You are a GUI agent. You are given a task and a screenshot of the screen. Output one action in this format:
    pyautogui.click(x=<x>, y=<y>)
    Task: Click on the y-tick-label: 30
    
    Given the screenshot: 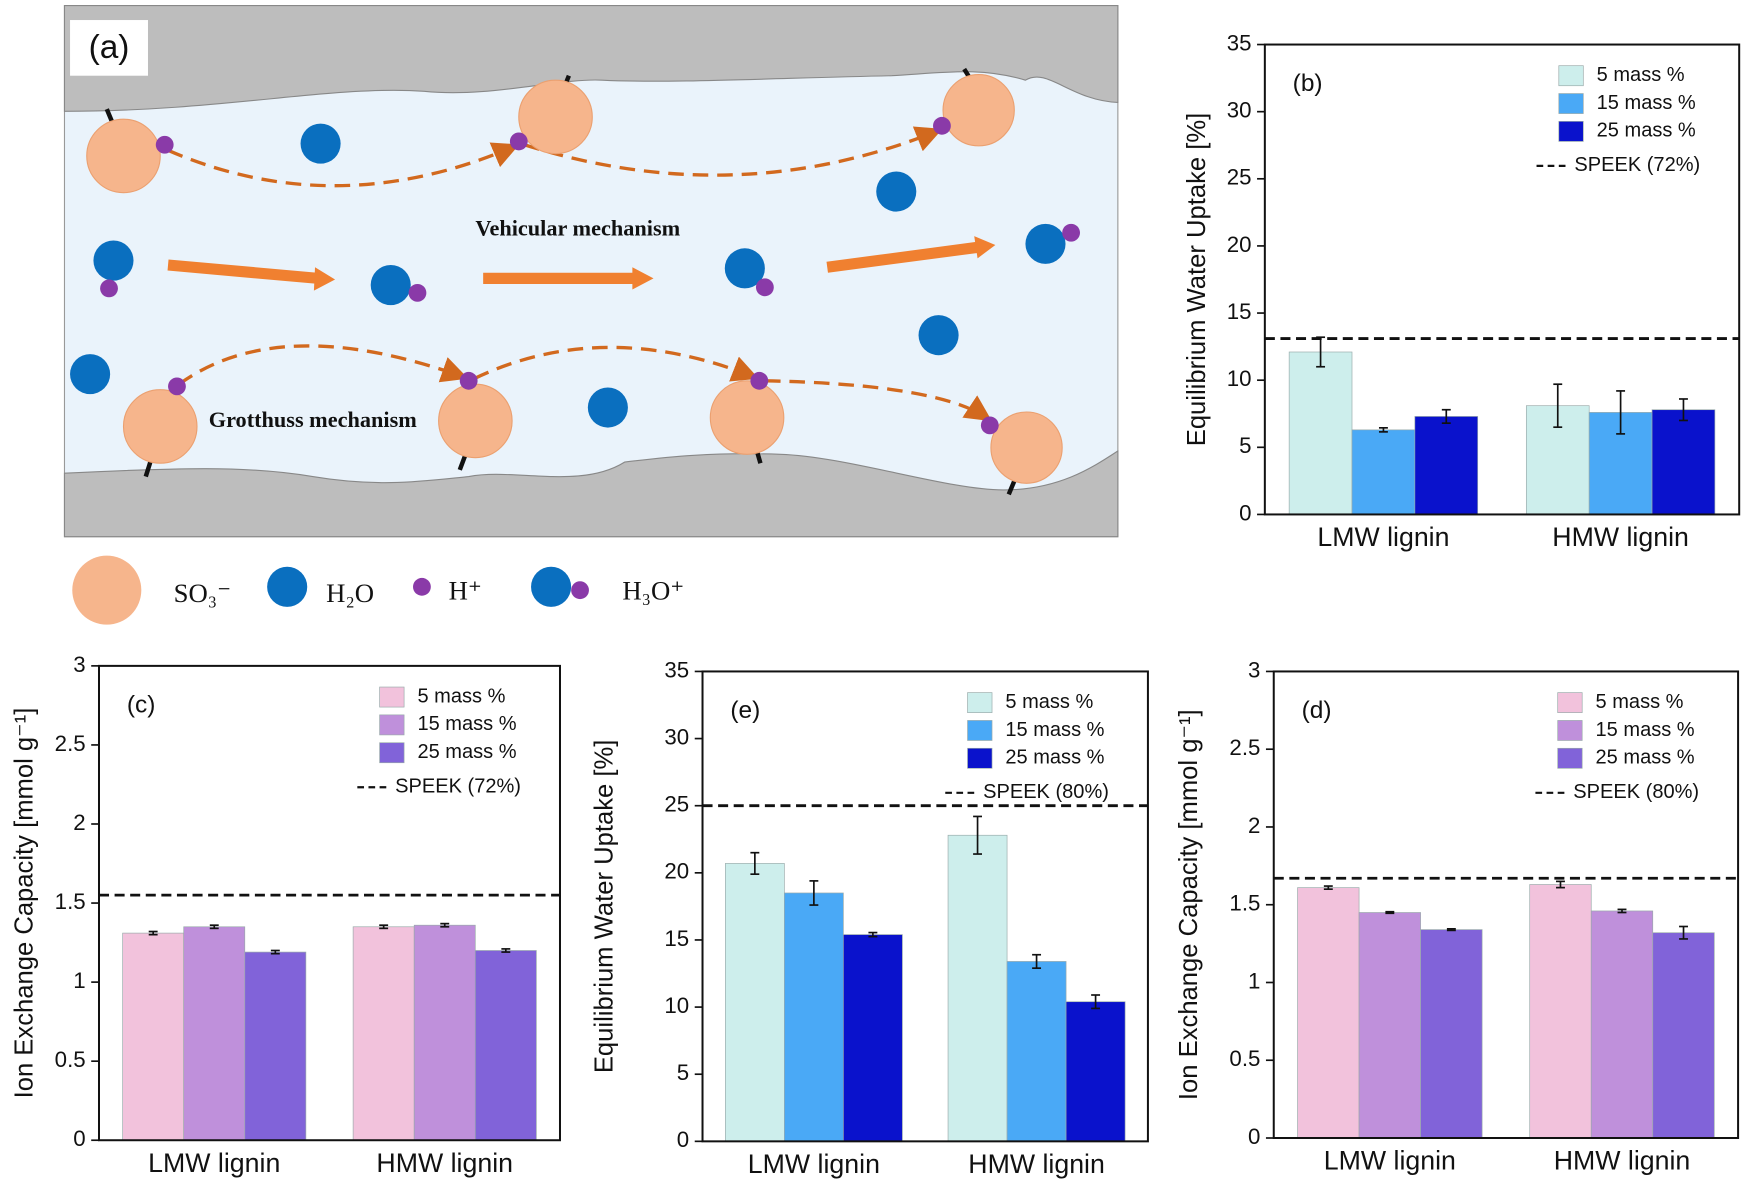 What is the action you would take?
    pyautogui.click(x=1239, y=110)
    